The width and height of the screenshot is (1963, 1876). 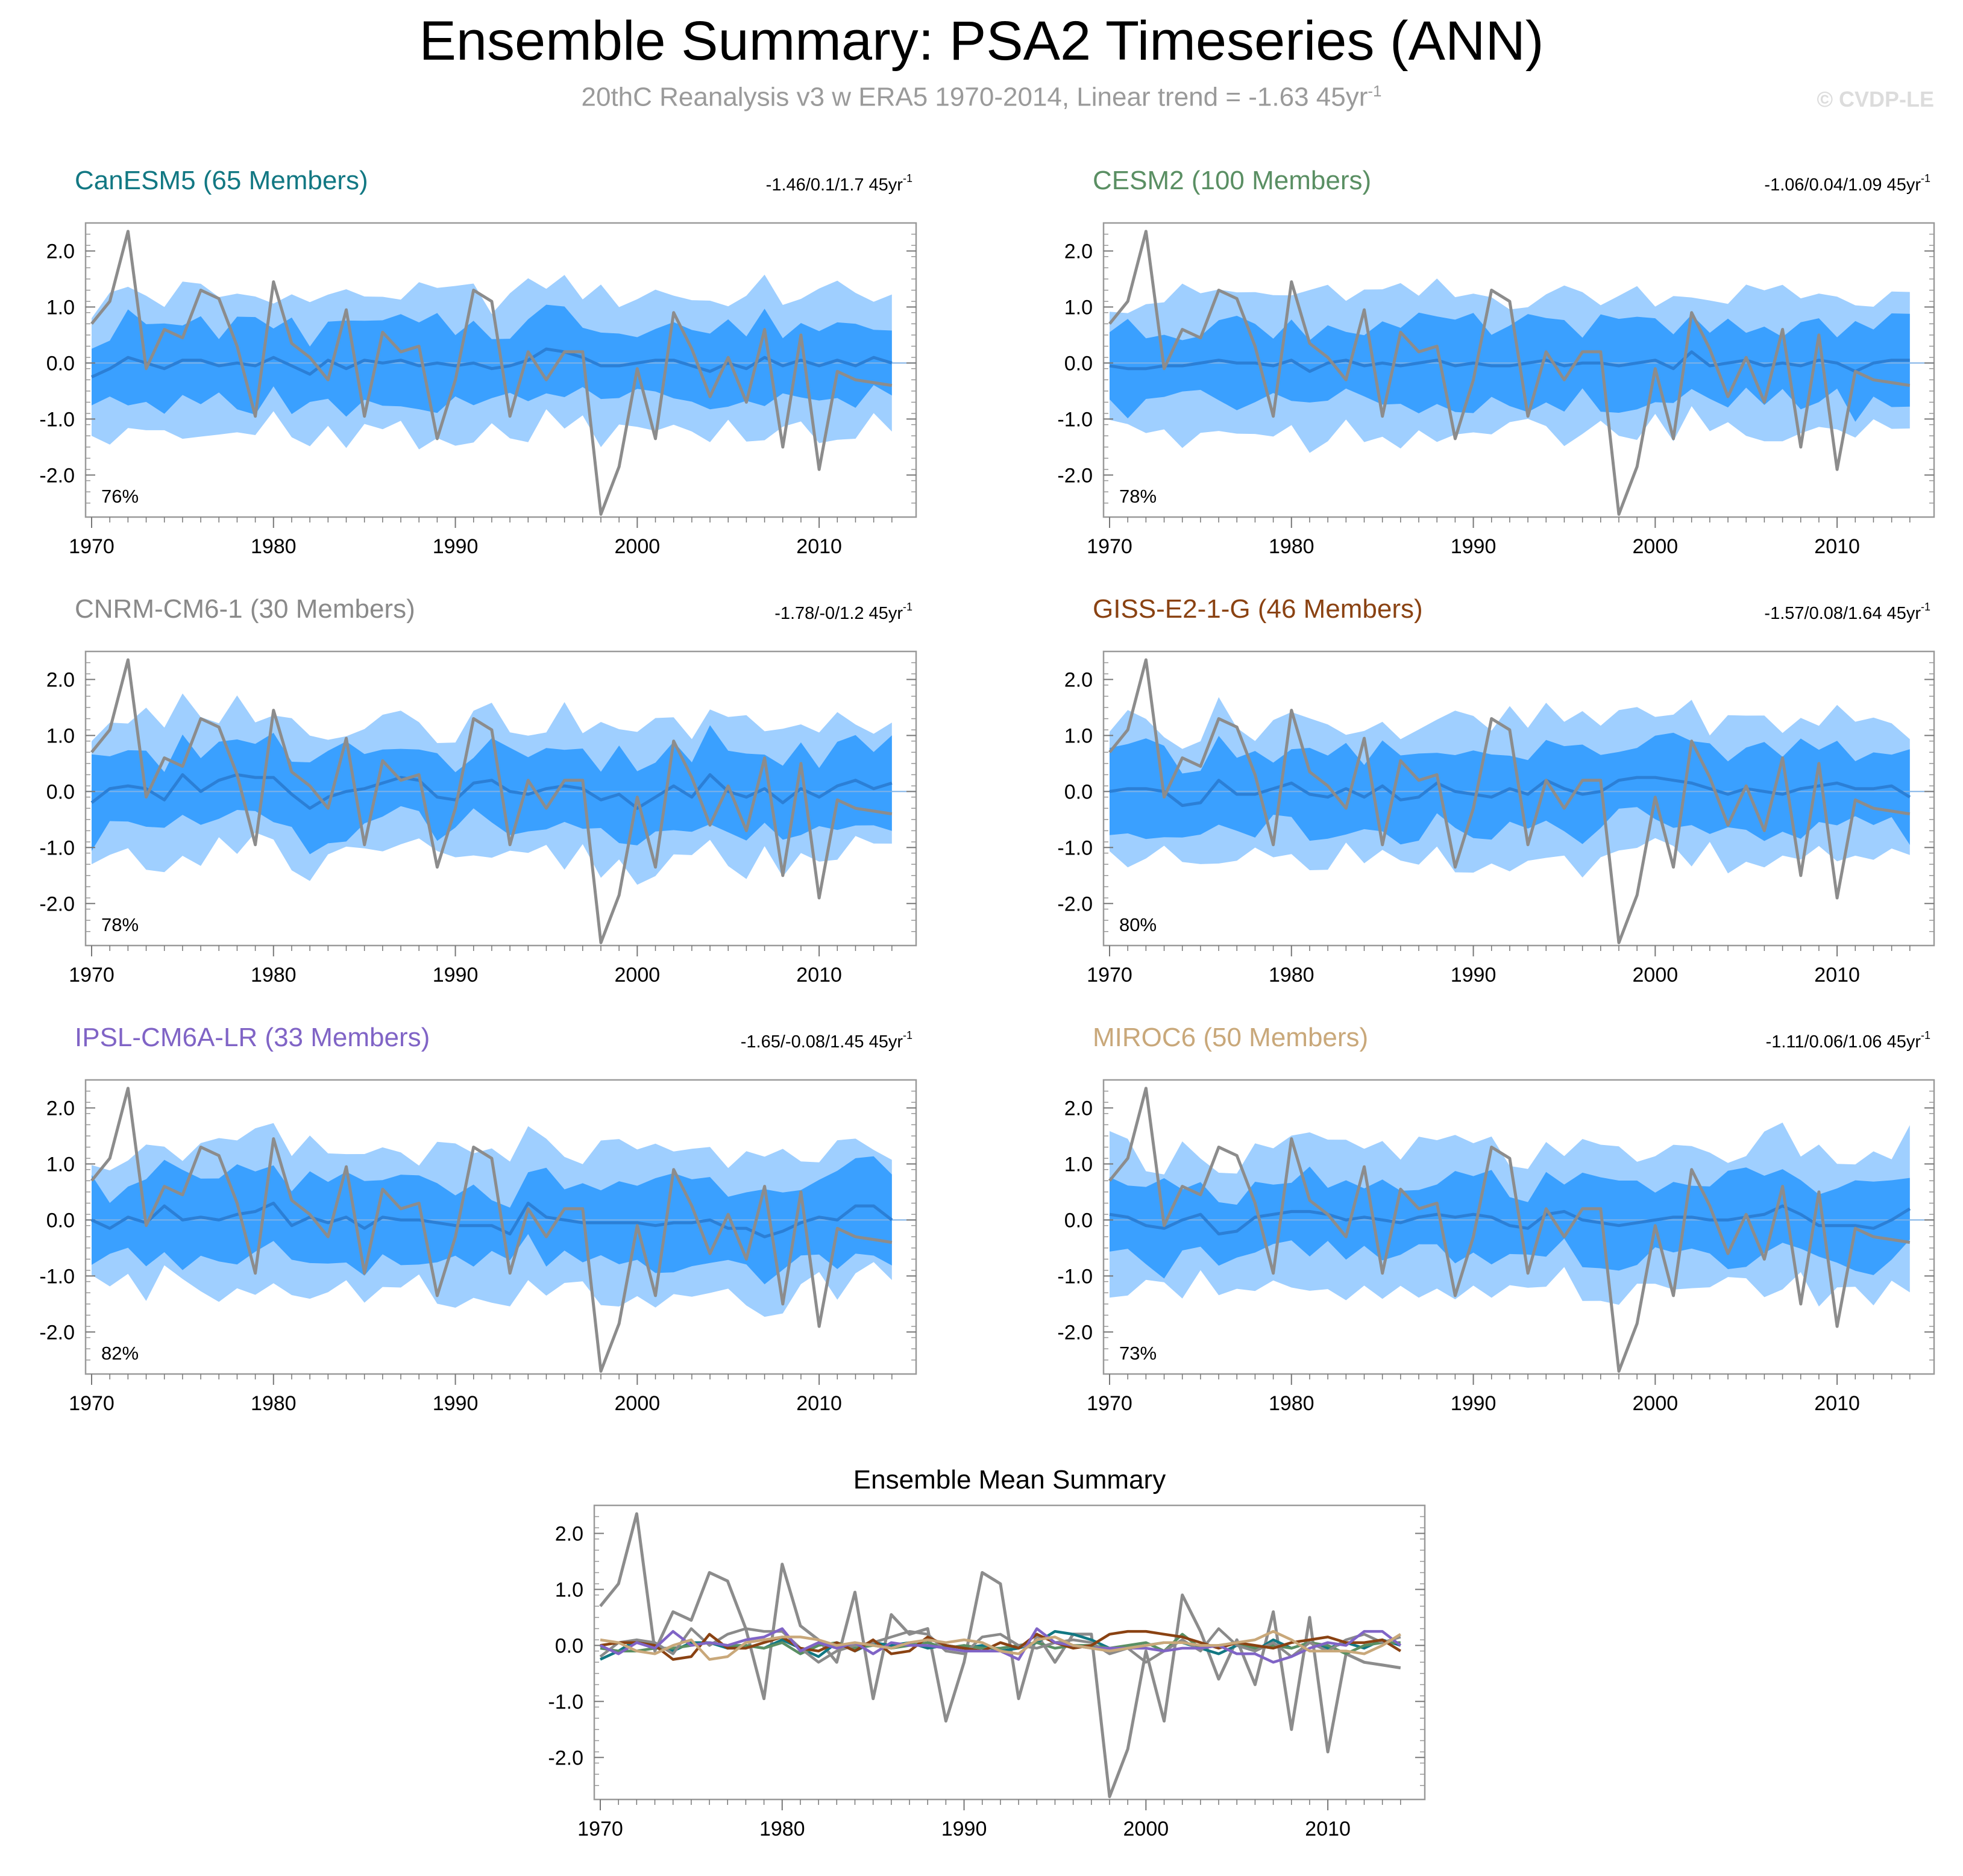 I want to click on trend-label: -1.57/0.08/1.64 45yr-1, so click(x=1847, y=612).